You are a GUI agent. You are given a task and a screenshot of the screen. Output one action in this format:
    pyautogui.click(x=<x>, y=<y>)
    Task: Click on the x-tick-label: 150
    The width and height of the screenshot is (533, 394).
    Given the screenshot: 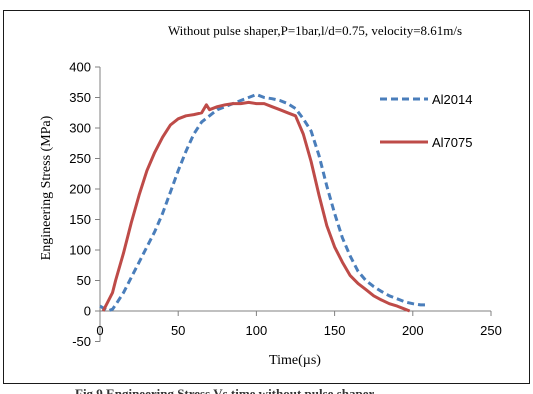 What is the action you would take?
    pyautogui.click(x=335, y=330)
    